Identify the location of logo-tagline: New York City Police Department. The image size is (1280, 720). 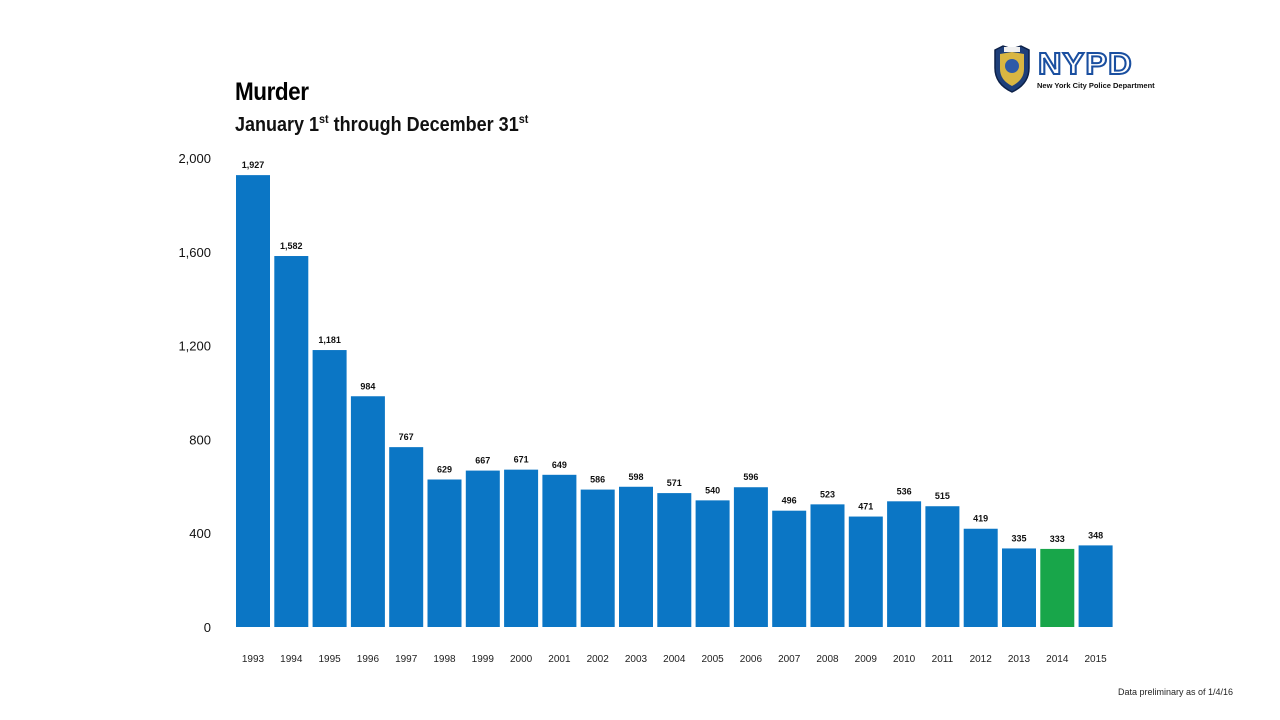
(1096, 85).